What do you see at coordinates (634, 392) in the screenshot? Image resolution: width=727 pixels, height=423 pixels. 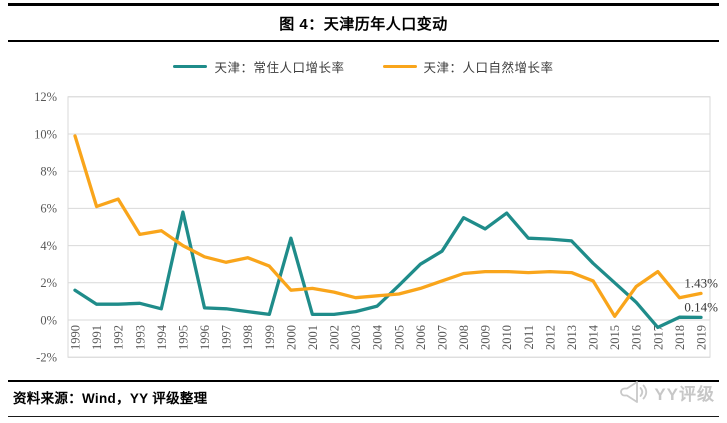 I see `megaphone-icon` at bounding box center [634, 392].